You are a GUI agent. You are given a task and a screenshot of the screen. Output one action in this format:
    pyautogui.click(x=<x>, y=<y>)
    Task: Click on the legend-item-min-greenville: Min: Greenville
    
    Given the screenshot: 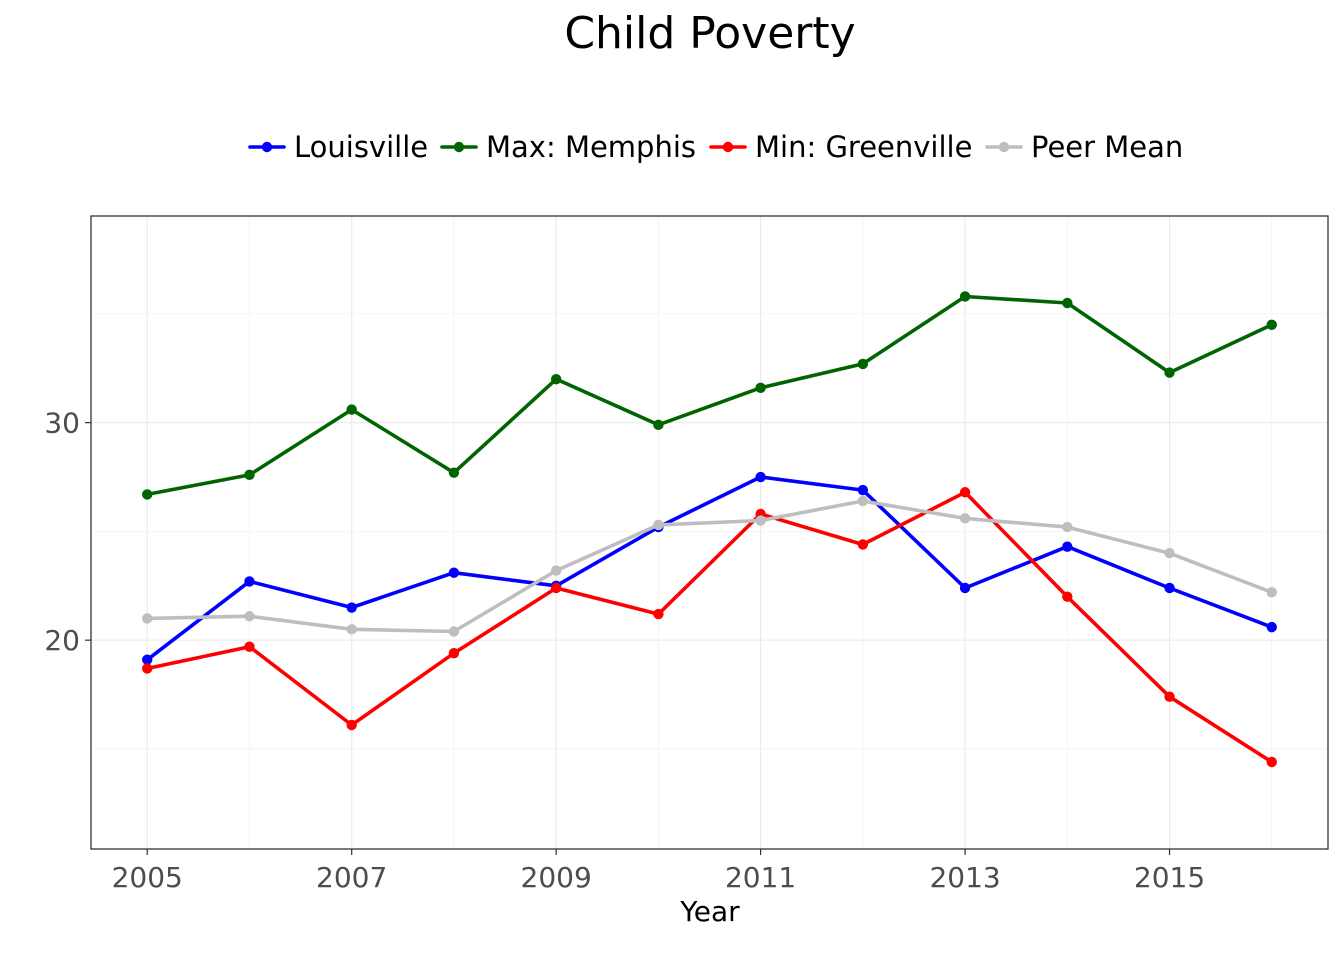 What is the action you would take?
    pyautogui.click(x=840, y=147)
    